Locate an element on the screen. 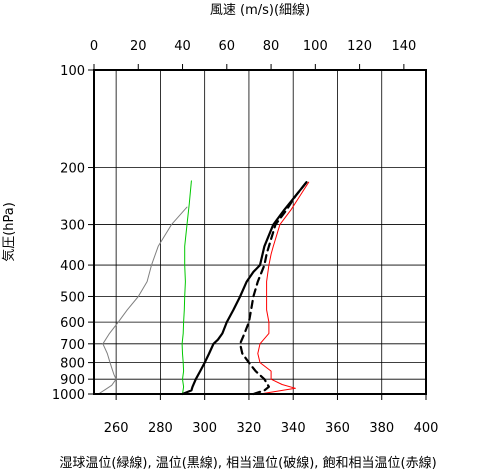 This screenshot has width=497, height=472. series-line-potential-temperature is located at coordinates (244, 288).